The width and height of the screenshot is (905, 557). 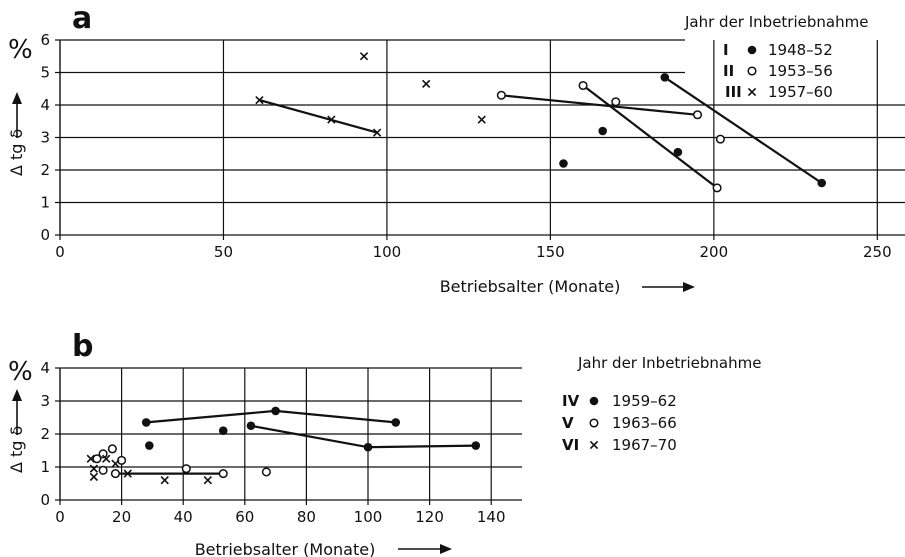 What do you see at coordinates (45, 467) in the screenshot?
I see `panel-b-ytick-label-1: 1` at bounding box center [45, 467].